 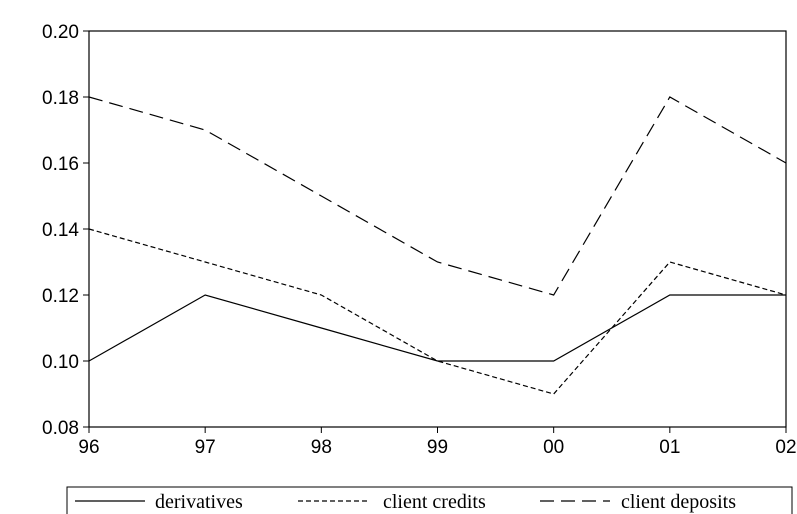 I want to click on x-tick-label: 97, so click(x=205, y=447).